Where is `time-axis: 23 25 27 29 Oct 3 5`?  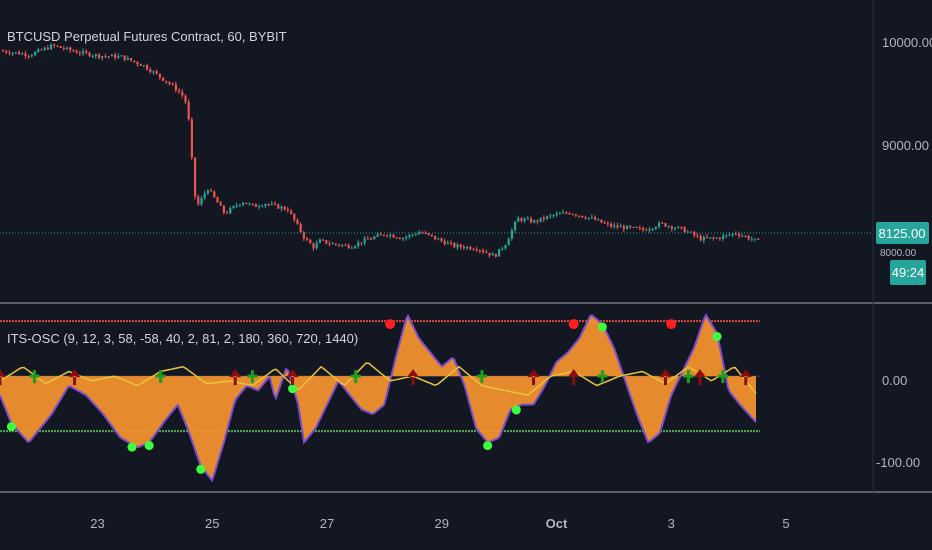
time-axis: 23 25 27 29 Oct 3 5 is located at coordinates (439, 523).